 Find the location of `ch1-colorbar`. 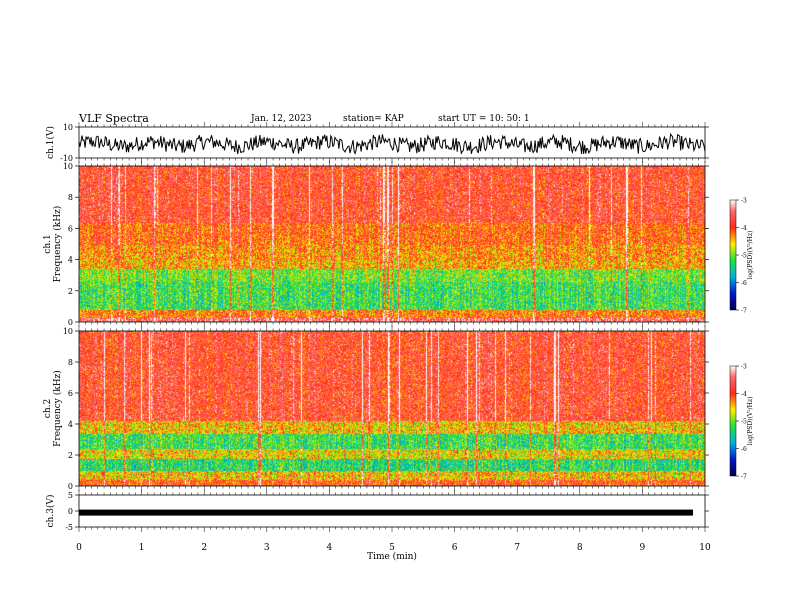

ch1-colorbar is located at coordinates (733, 255).